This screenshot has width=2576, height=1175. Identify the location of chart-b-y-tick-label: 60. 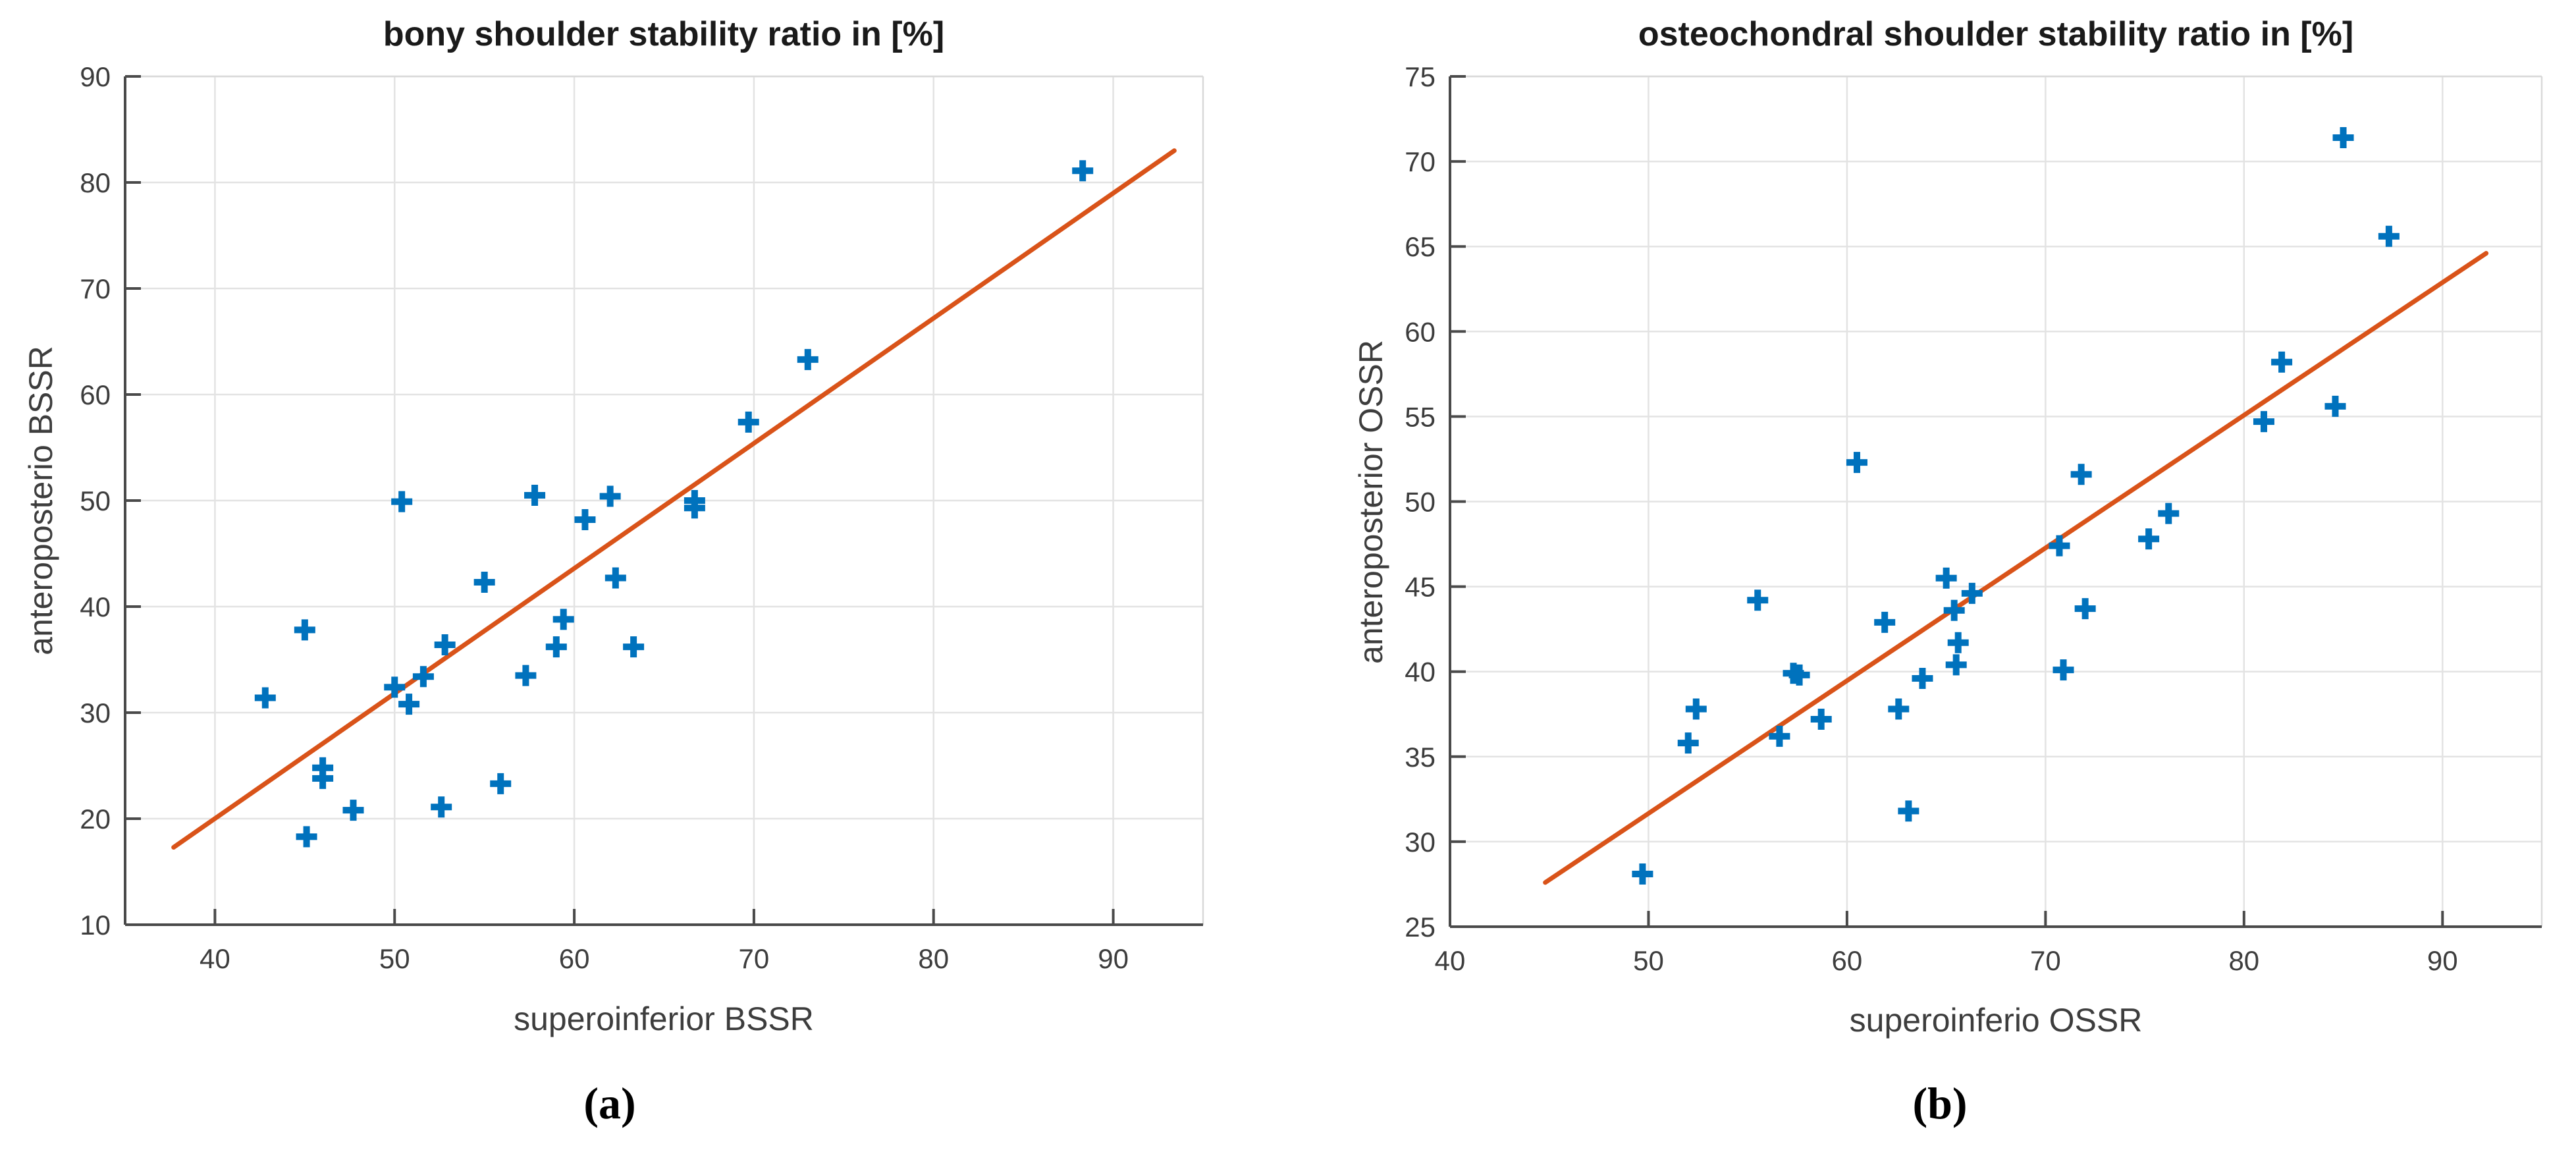
(1420, 331).